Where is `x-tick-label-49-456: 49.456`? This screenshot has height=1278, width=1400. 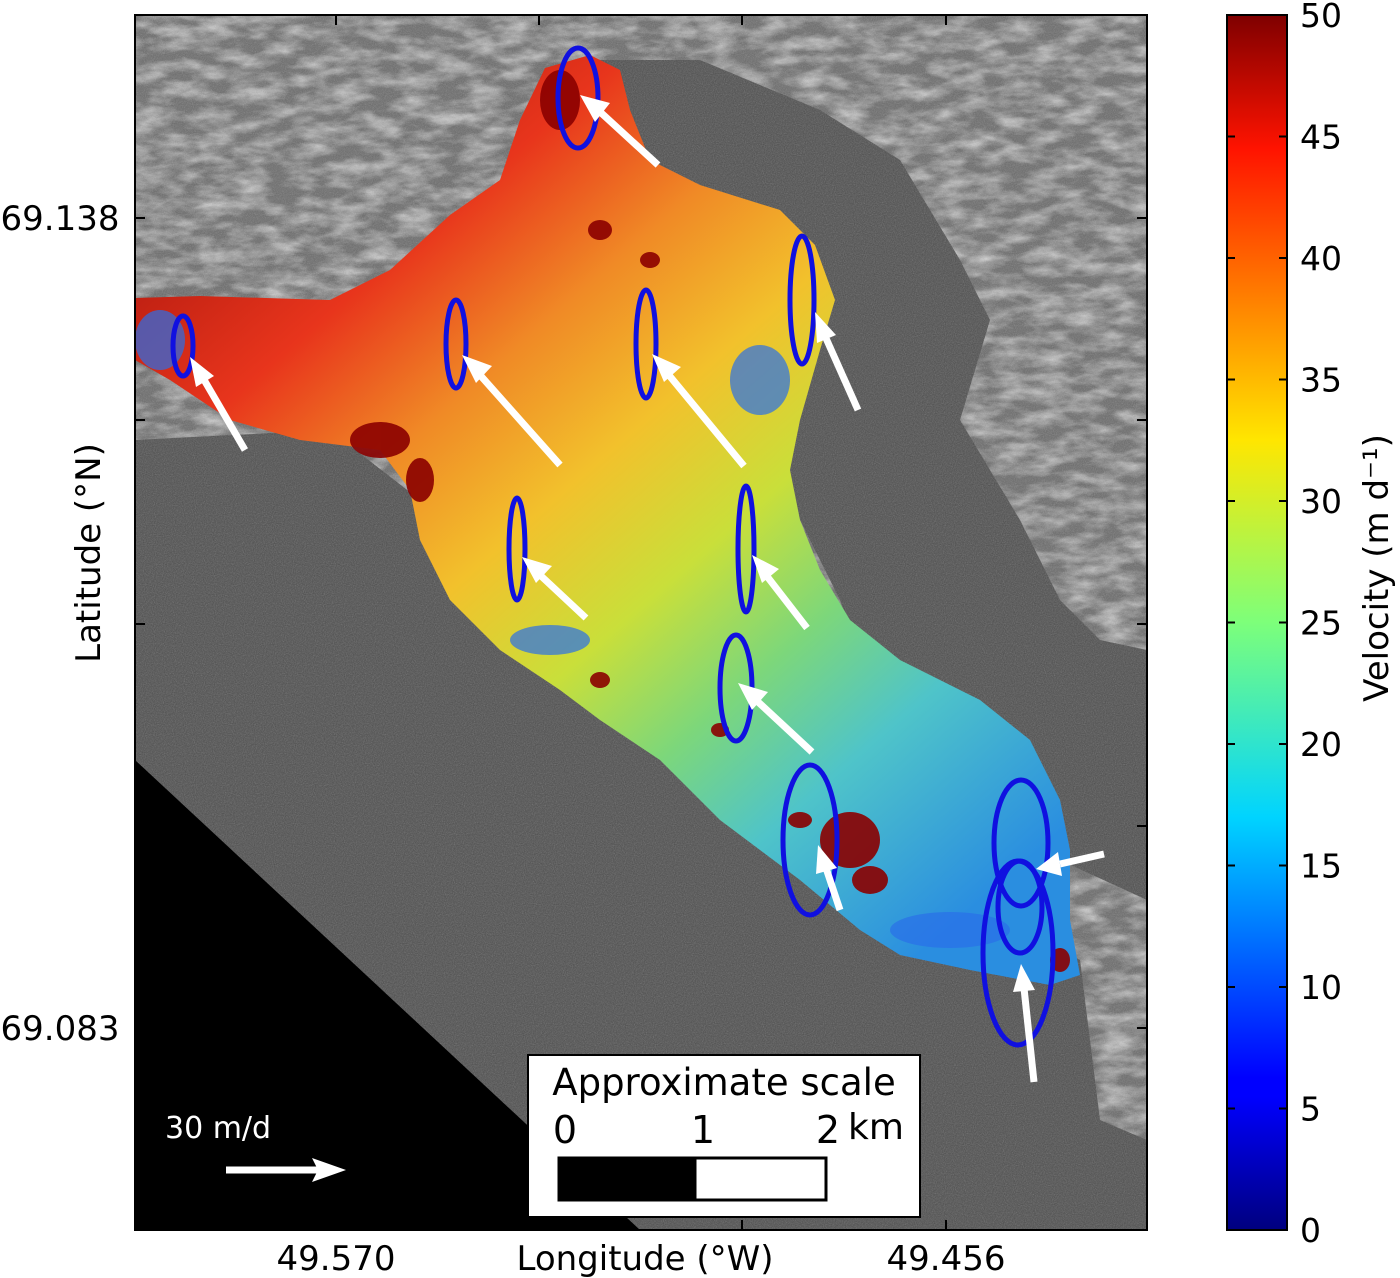 x-tick-label-49-456: 49.456 is located at coordinates (946, 1258).